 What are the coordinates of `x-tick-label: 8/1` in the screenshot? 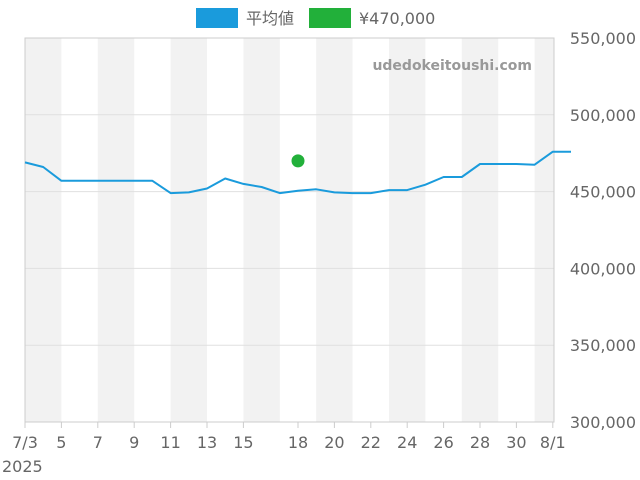 It's located at (553, 442).